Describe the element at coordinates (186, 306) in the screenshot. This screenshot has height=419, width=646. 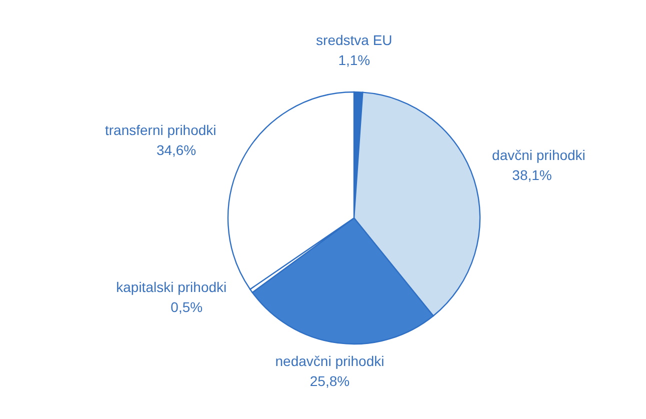
I see `data-label: 0,5%` at that location.